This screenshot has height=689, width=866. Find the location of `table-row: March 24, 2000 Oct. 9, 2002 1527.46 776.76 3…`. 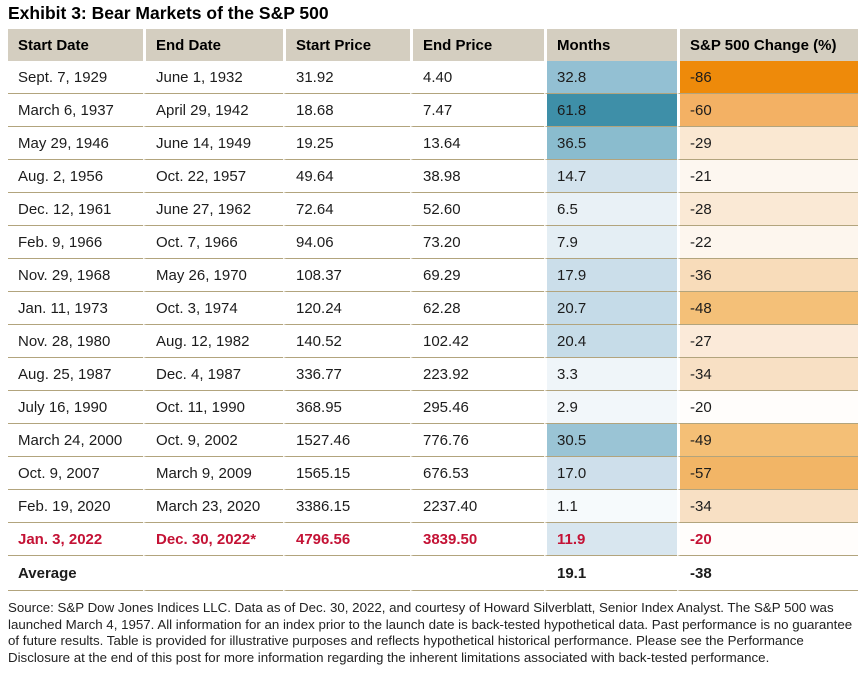

table-row: March 24, 2000 Oct. 9, 2002 1527.46 776.76 3… is located at coordinates (433, 440).